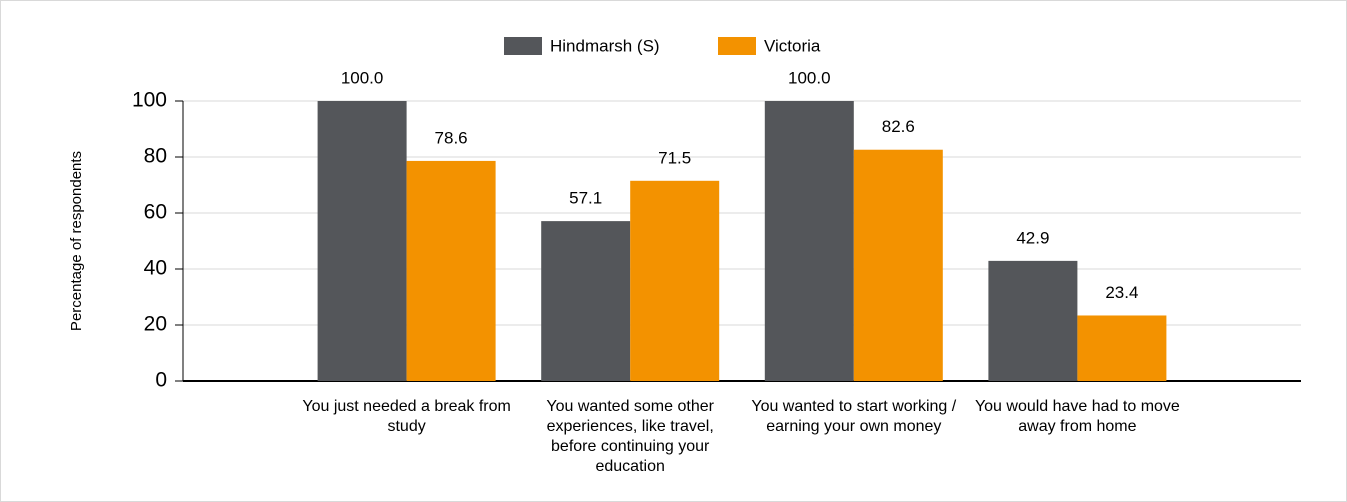  What do you see at coordinates (161, 380) in the screenshot?
I see `y-tick-label: 0` at bounding box center [161, 380].